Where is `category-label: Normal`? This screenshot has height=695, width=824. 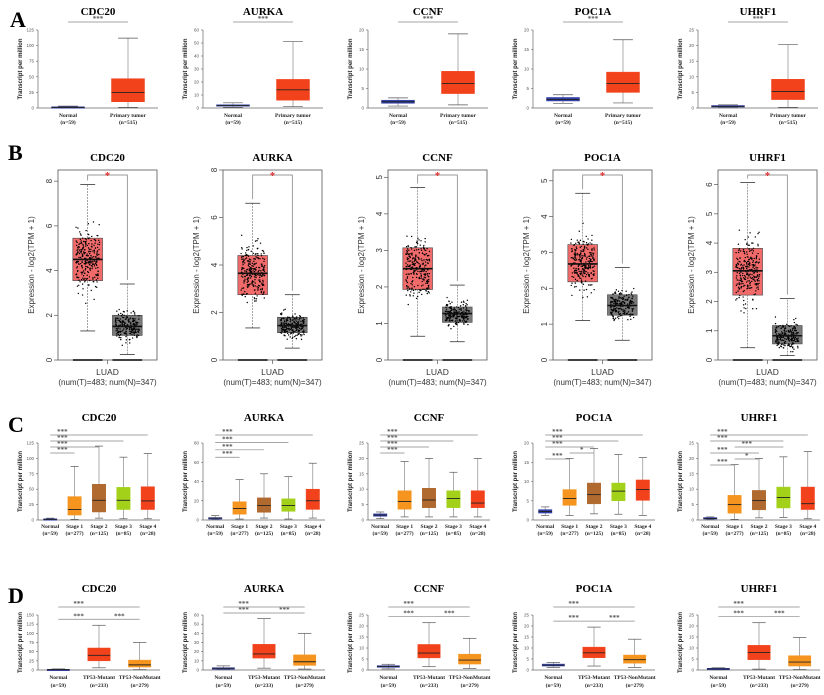
category-label: Normal is located at coordinates (553, 678).